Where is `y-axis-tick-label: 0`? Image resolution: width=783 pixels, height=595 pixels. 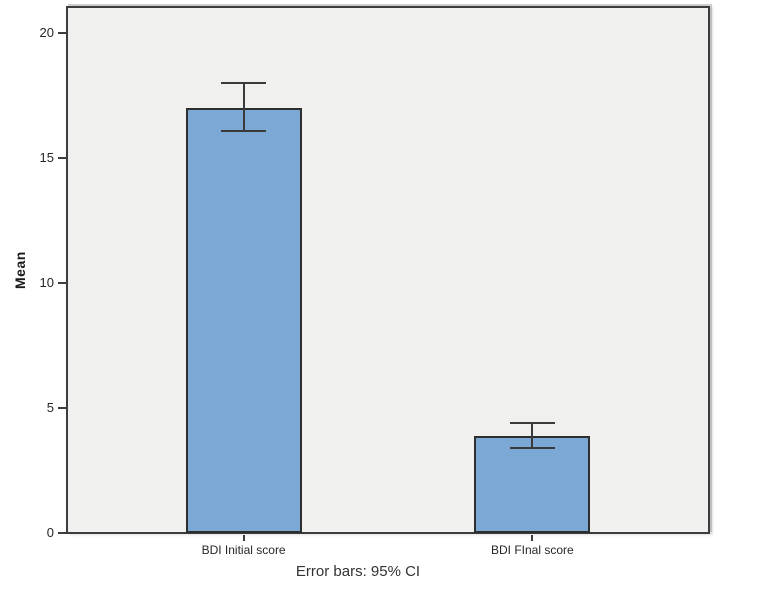
y-axis-tick-label: 0 is located at coordinates (50, 532).